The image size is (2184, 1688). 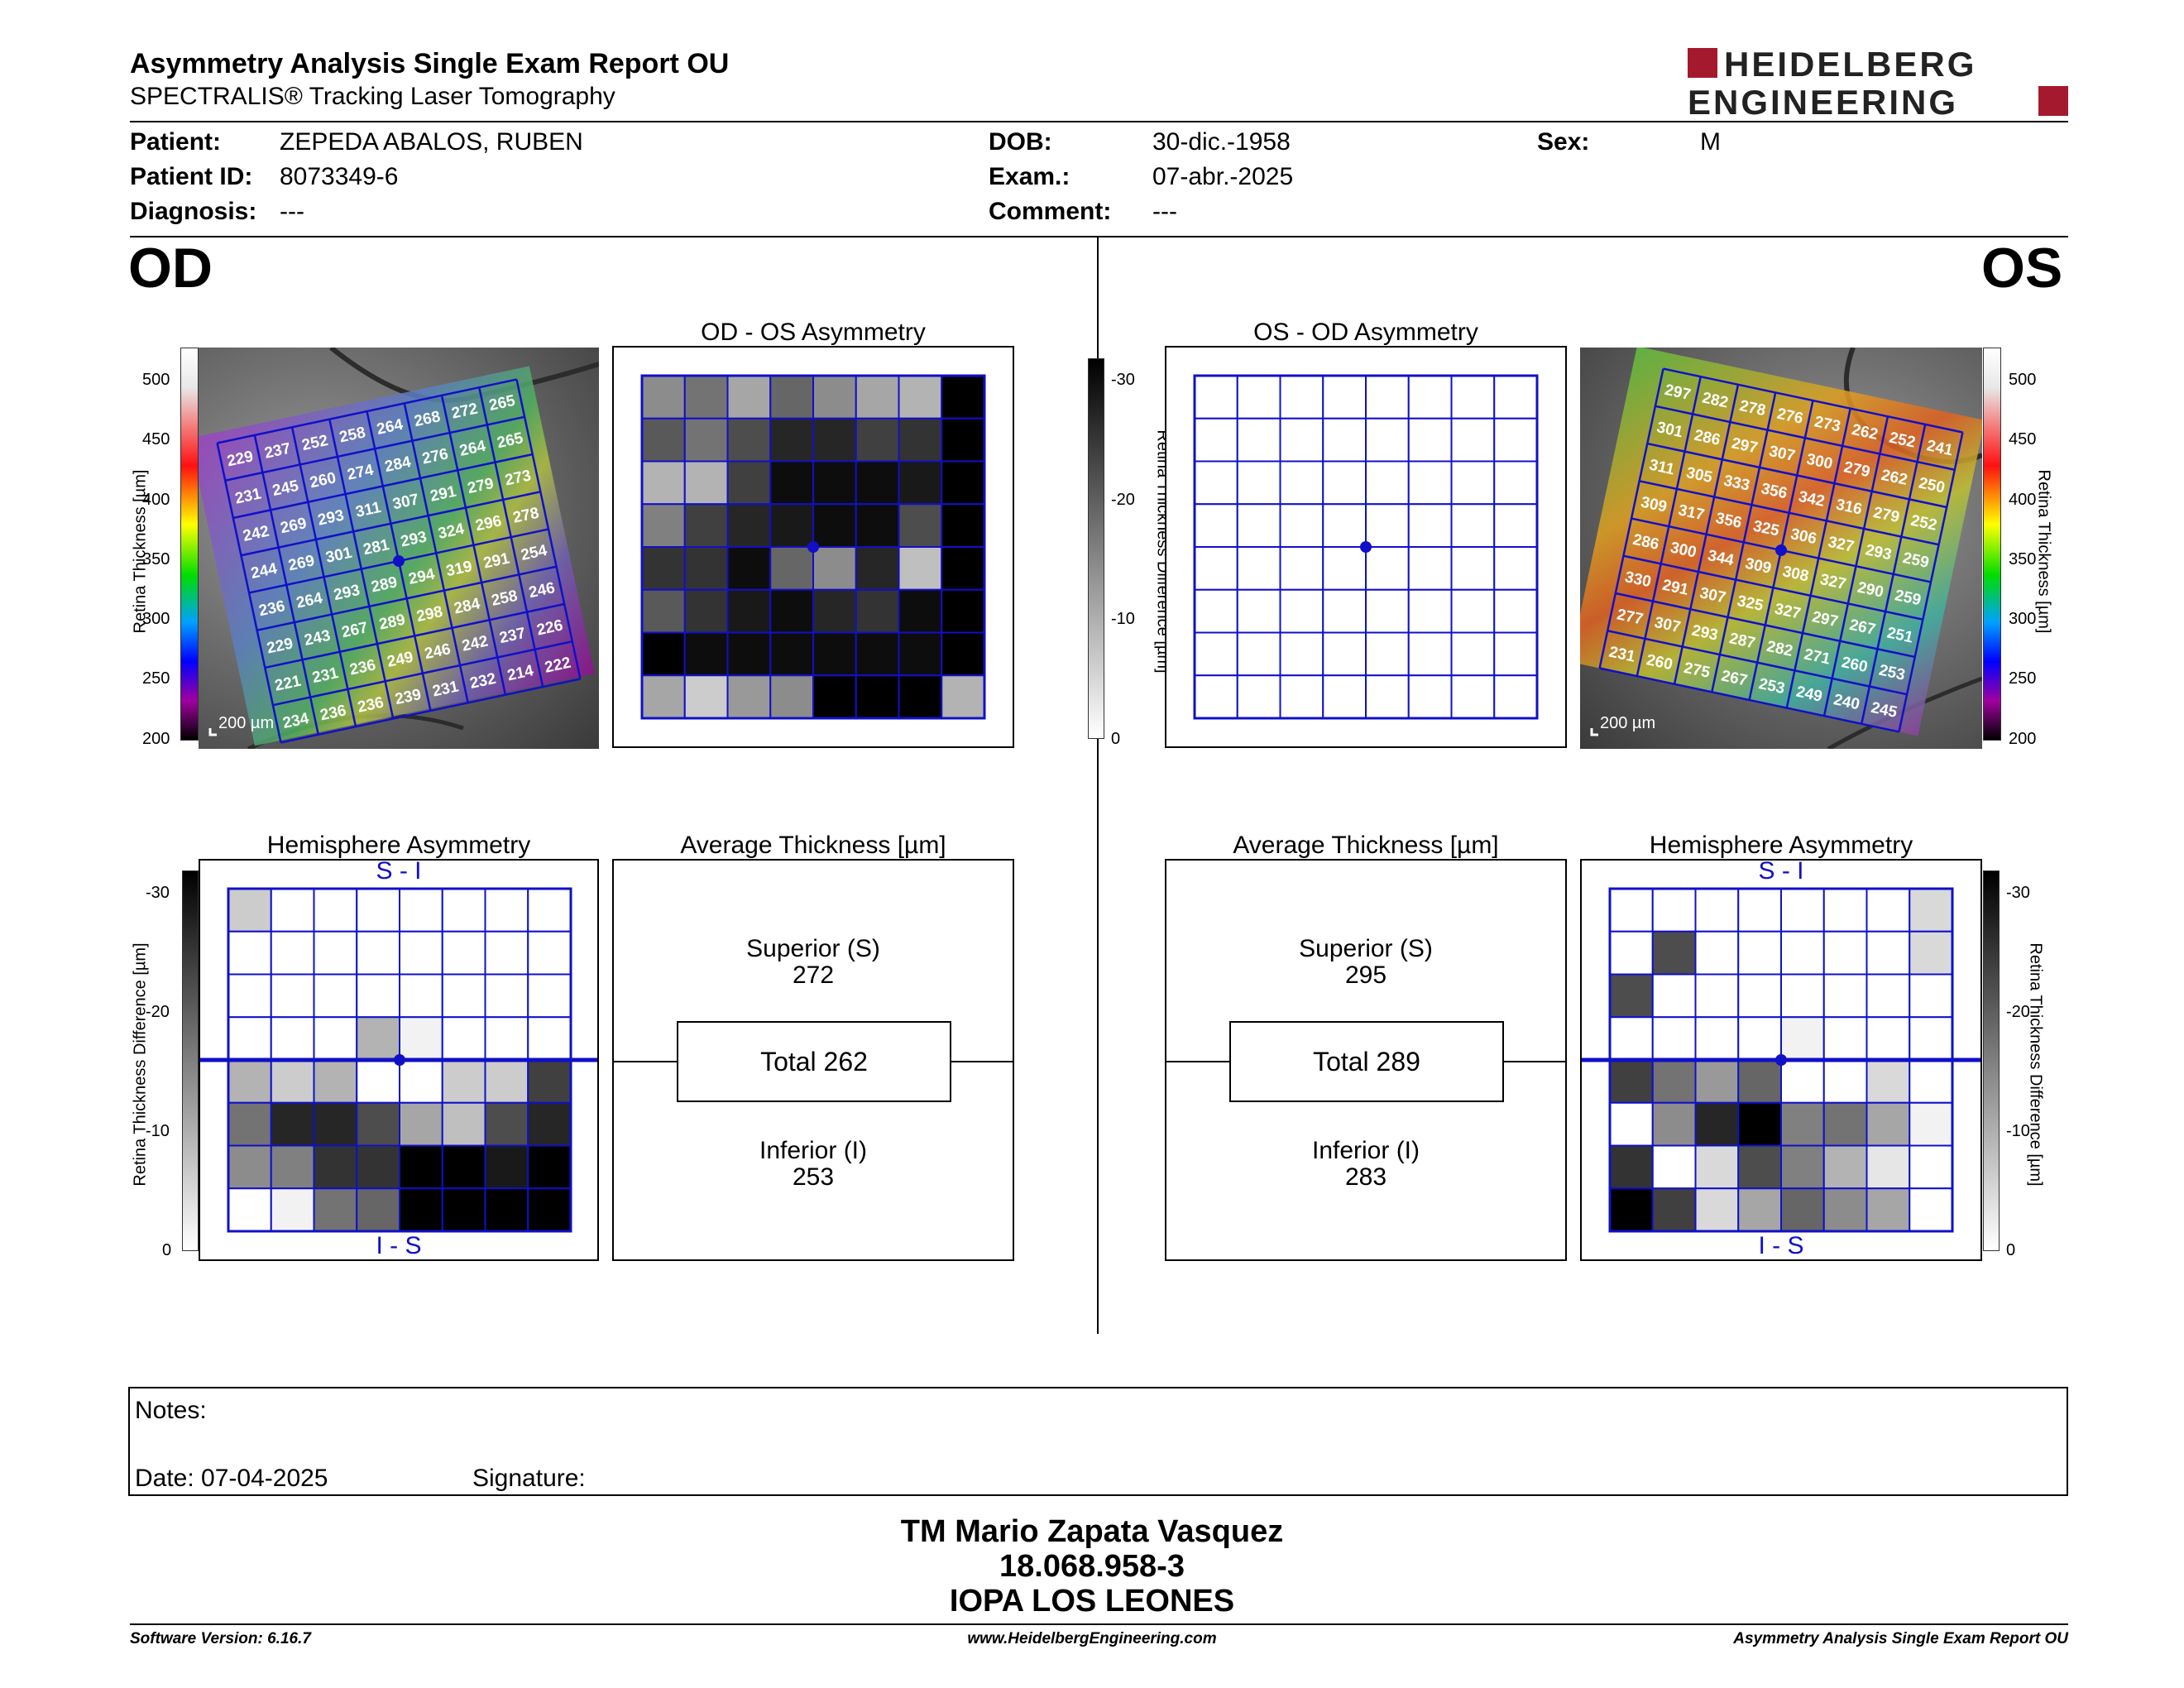 I want to click on diagnosis-value: ---, so click(x=292, y=211).